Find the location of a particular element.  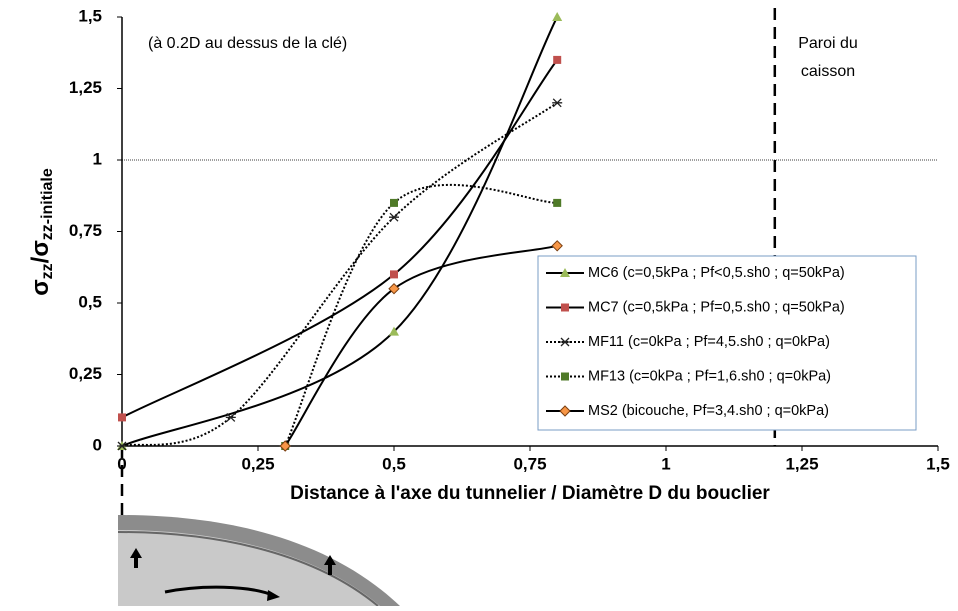

x-tick-label: 0,5 is located at coordinates (394, 463).